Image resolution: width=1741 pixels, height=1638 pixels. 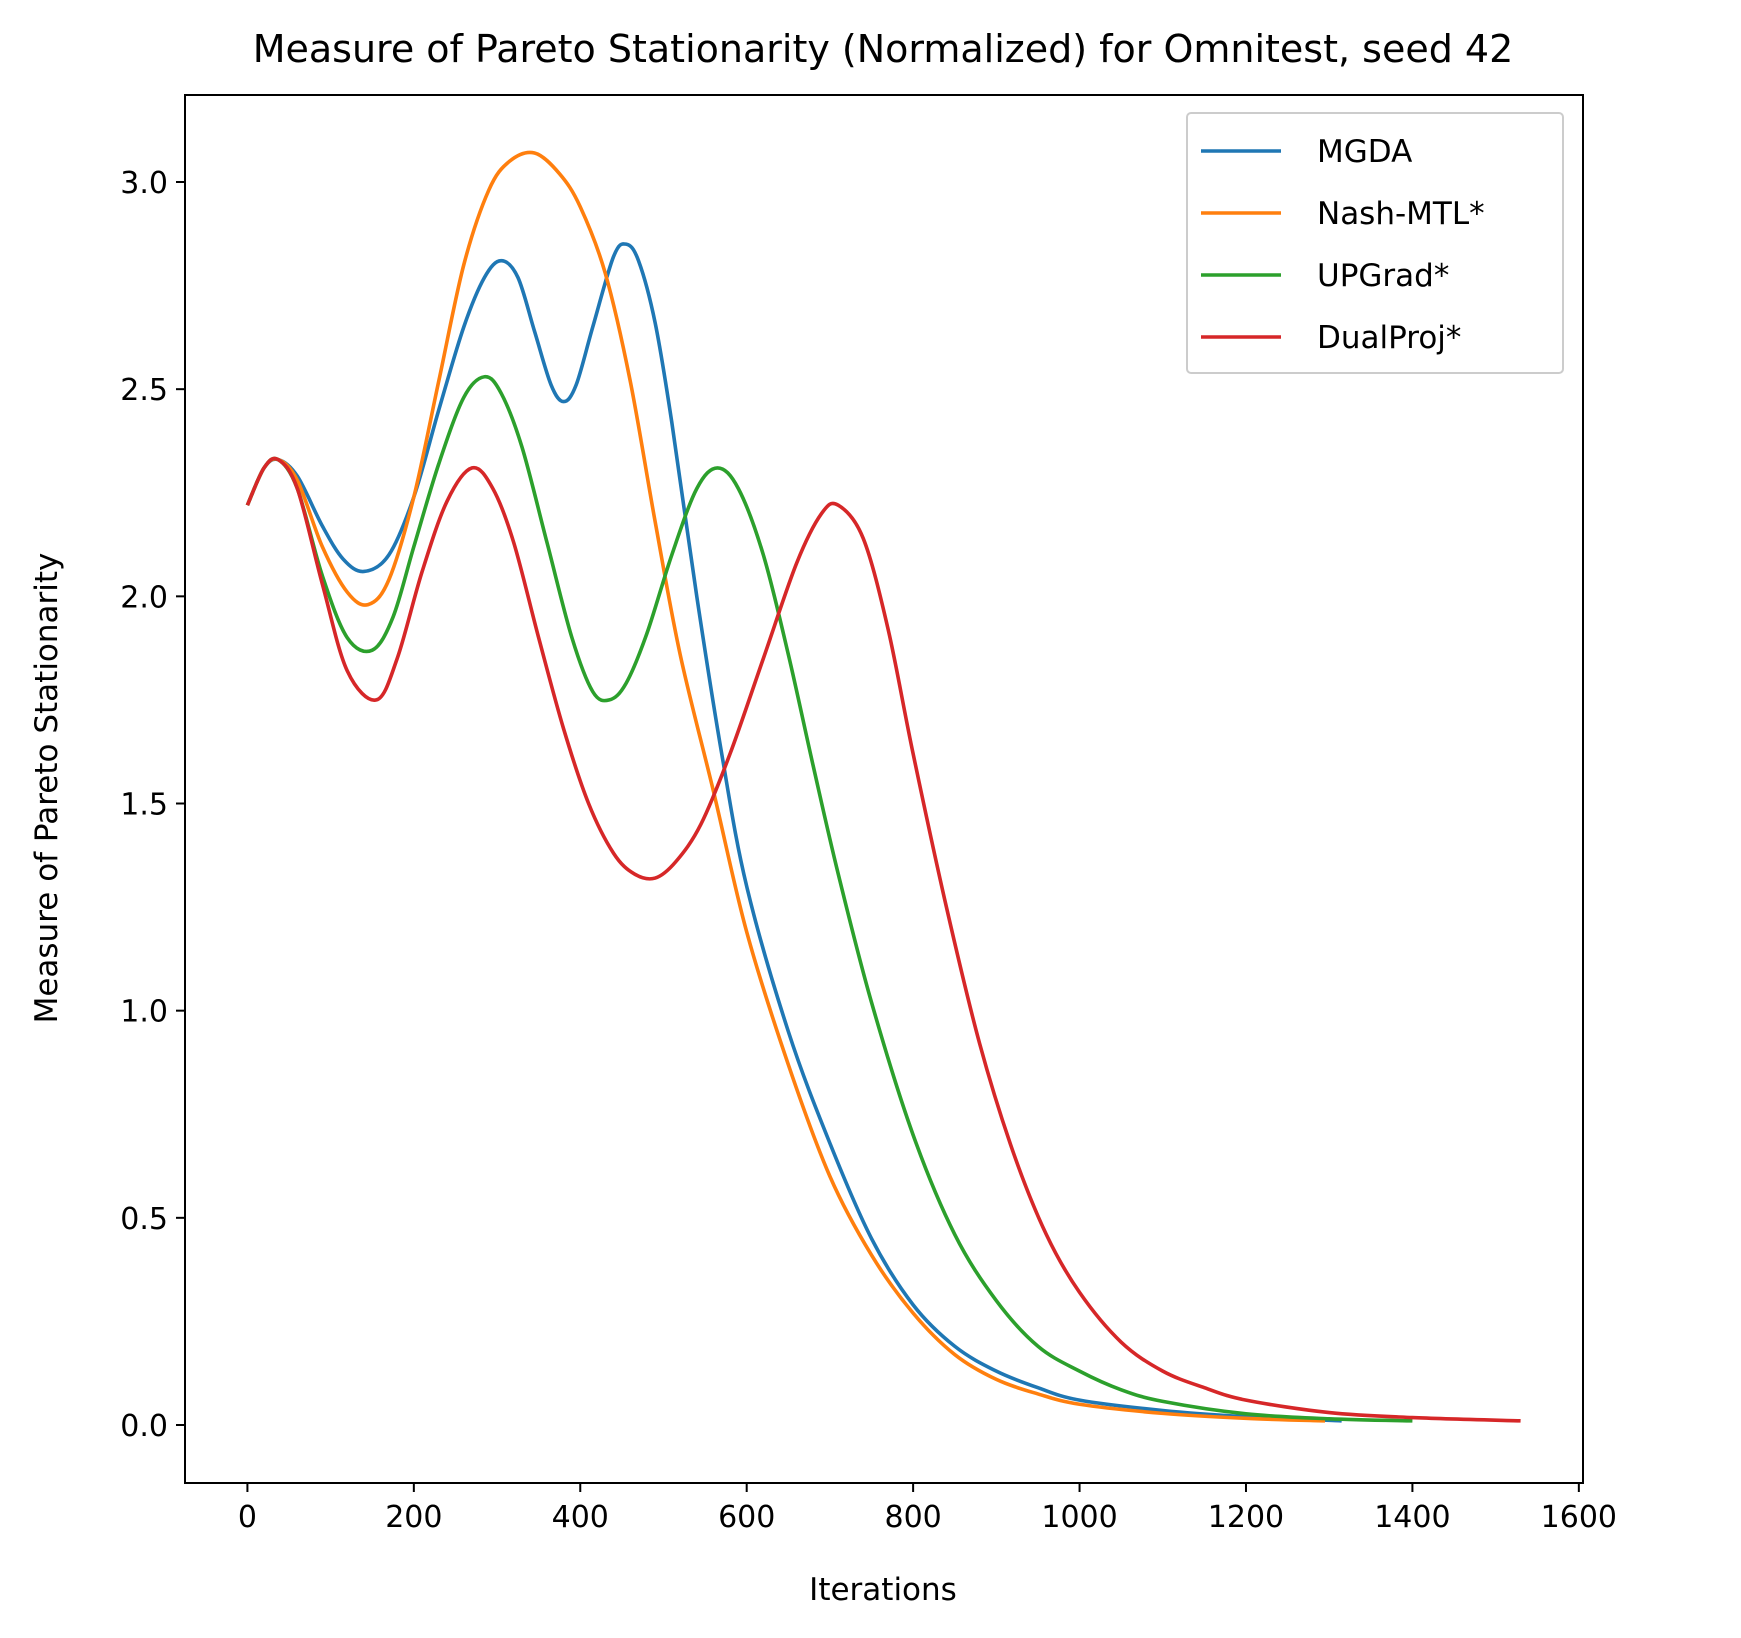 What do you see at coordinates (1579, 1517) in the screenshot?
I see `x-tick-label: 1600` at bounding box center [1579, 1517].